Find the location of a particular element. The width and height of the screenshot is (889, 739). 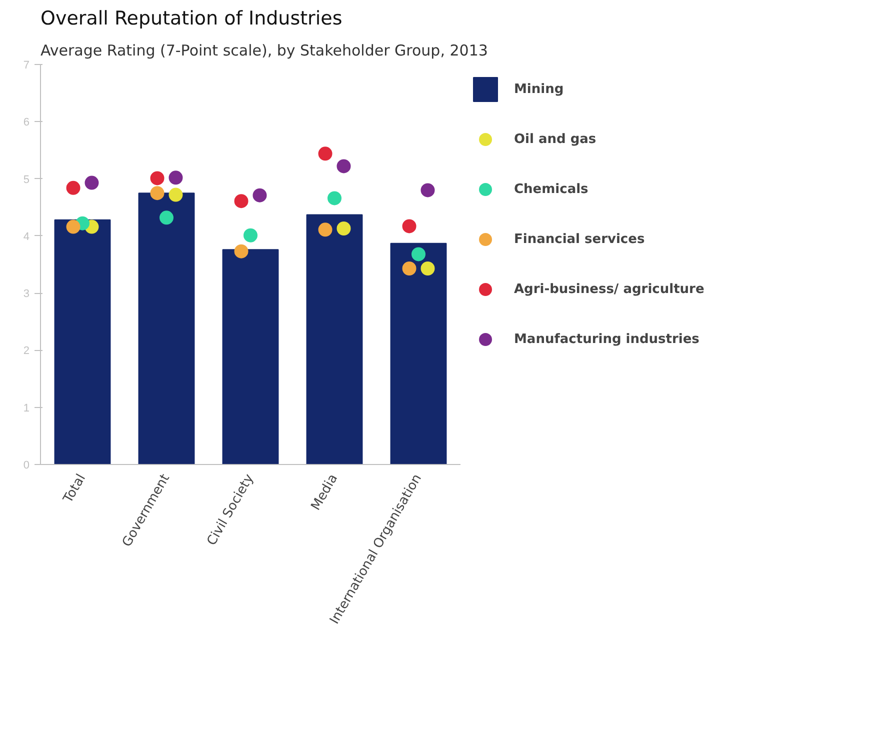

legend-label: Financial services is located at coordinates (579, 239).